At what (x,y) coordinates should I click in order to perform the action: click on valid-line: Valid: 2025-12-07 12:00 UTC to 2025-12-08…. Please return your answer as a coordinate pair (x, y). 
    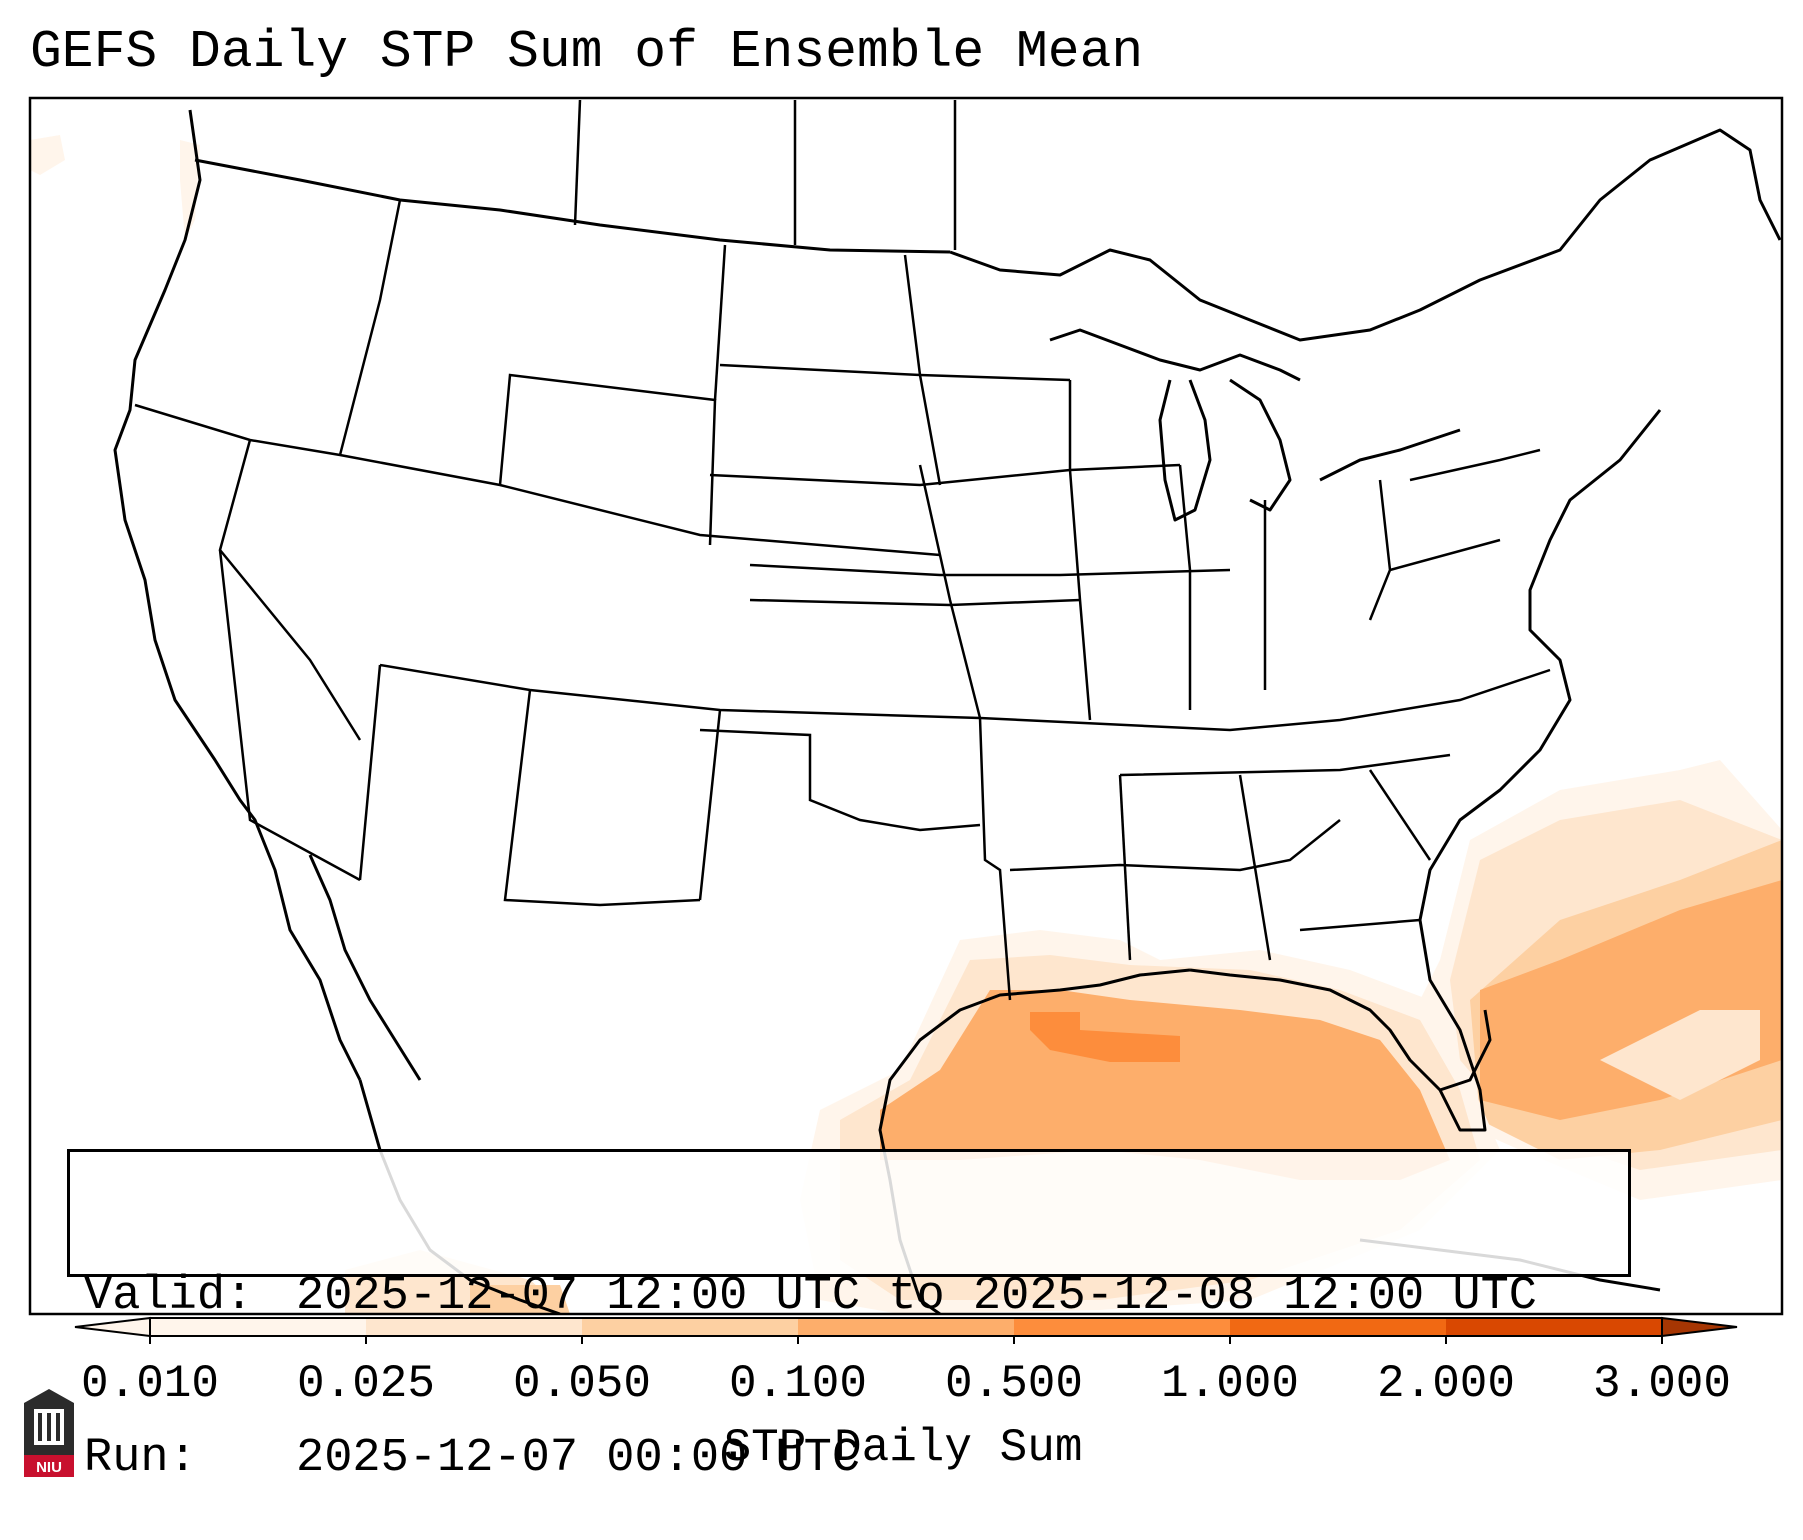
    Looking at the image, I should click on (856, 1297).